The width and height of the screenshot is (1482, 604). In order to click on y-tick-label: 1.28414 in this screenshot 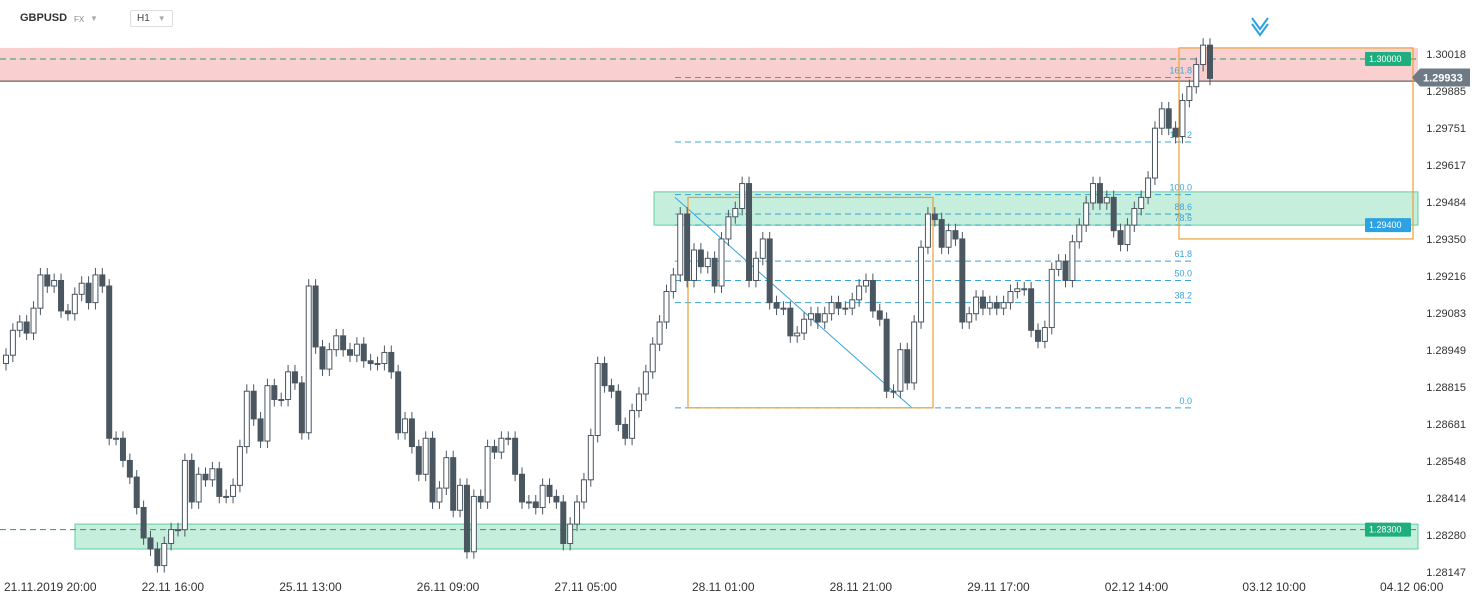, I will do `click(1446, 499)`.